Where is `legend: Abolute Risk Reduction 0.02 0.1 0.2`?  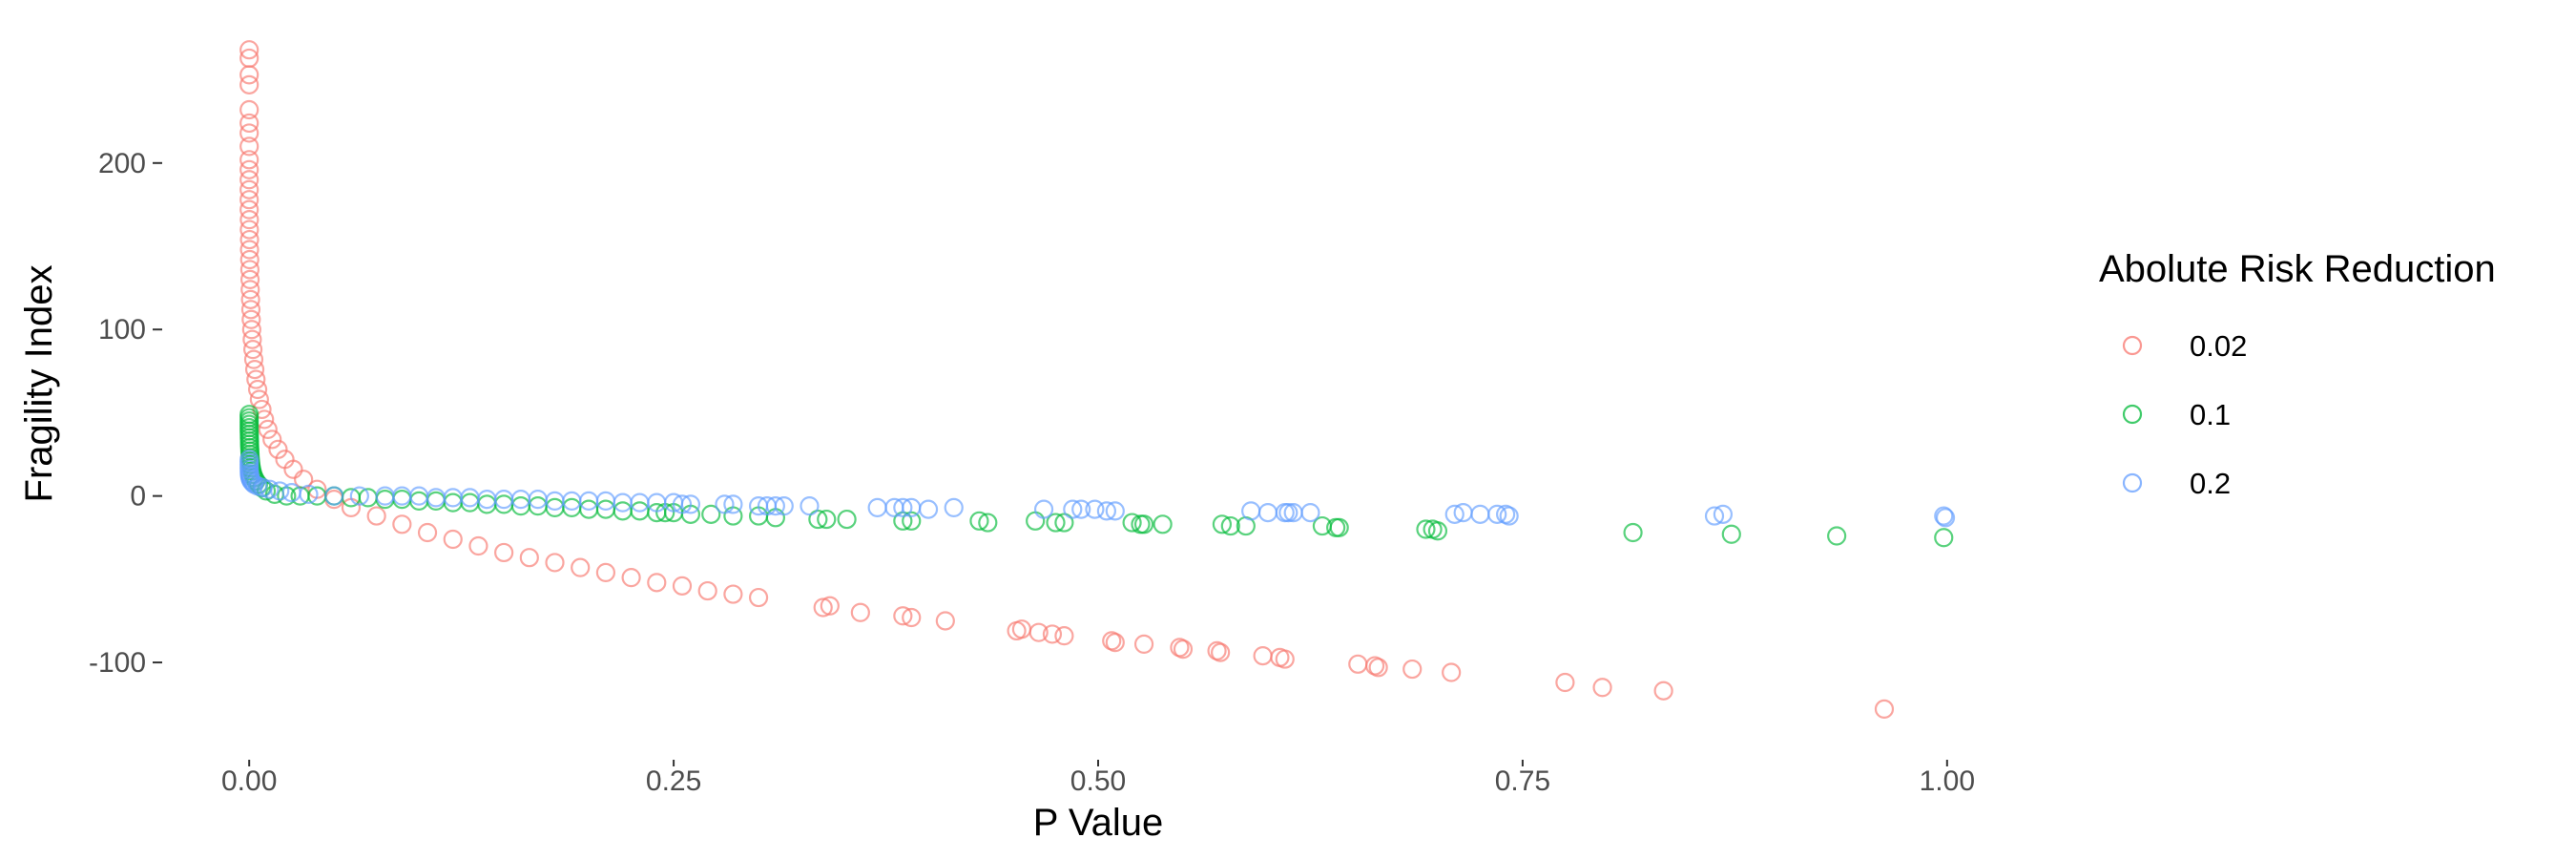 legend: Abolute Risk Reduction 0.02 0.1 0.2 is located at coordinates (2297, 374).